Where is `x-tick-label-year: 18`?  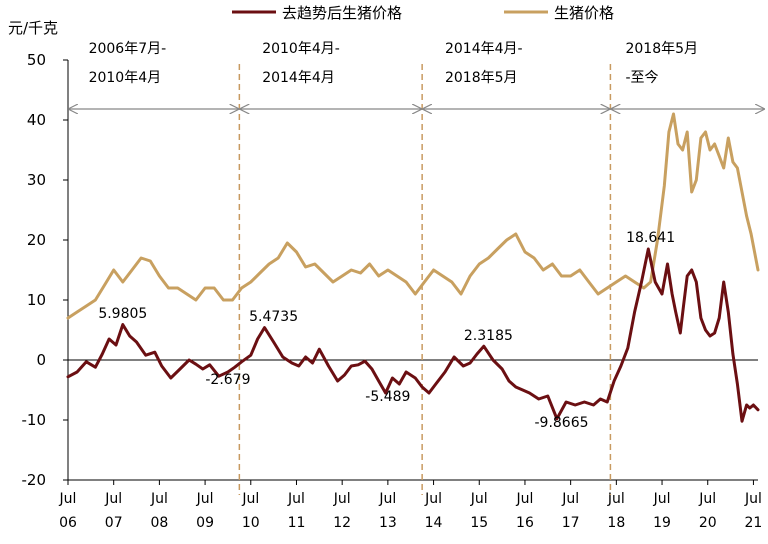
x-tick-label-year: 18 is located at coordinates (616, 523).